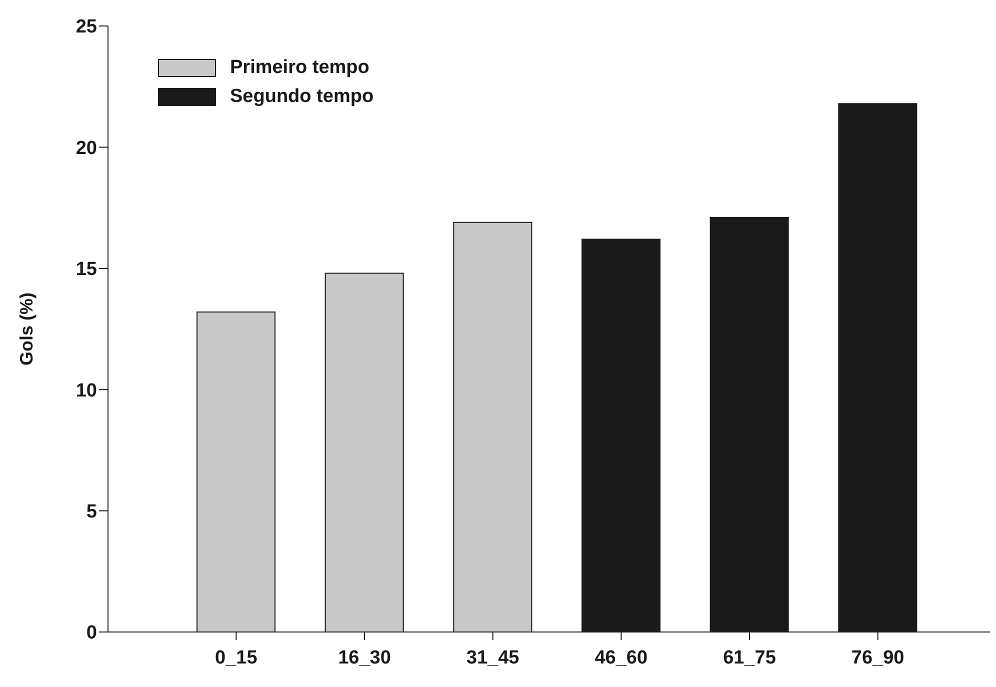 The width and height of the screenshot is (996, 687). What do you see at coordinates (236, 657) in the screenshot?
I see `x-tick-label: 0_15` at bounding box center [236, 657].